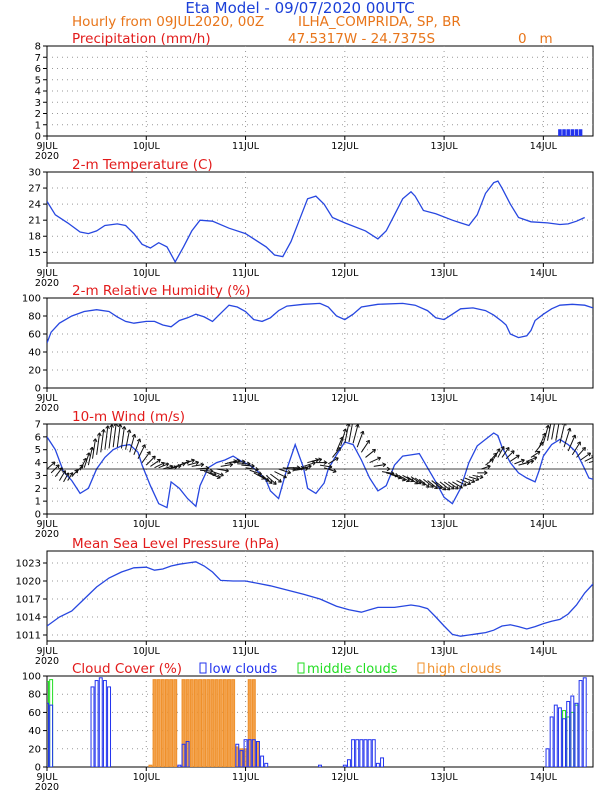 This screenshot has height=792, width=612. What do you see at coordinates (147, 524) in the screenshot?
I see `wind-xlabel: 10JUL` at bounding box center [147, 524].